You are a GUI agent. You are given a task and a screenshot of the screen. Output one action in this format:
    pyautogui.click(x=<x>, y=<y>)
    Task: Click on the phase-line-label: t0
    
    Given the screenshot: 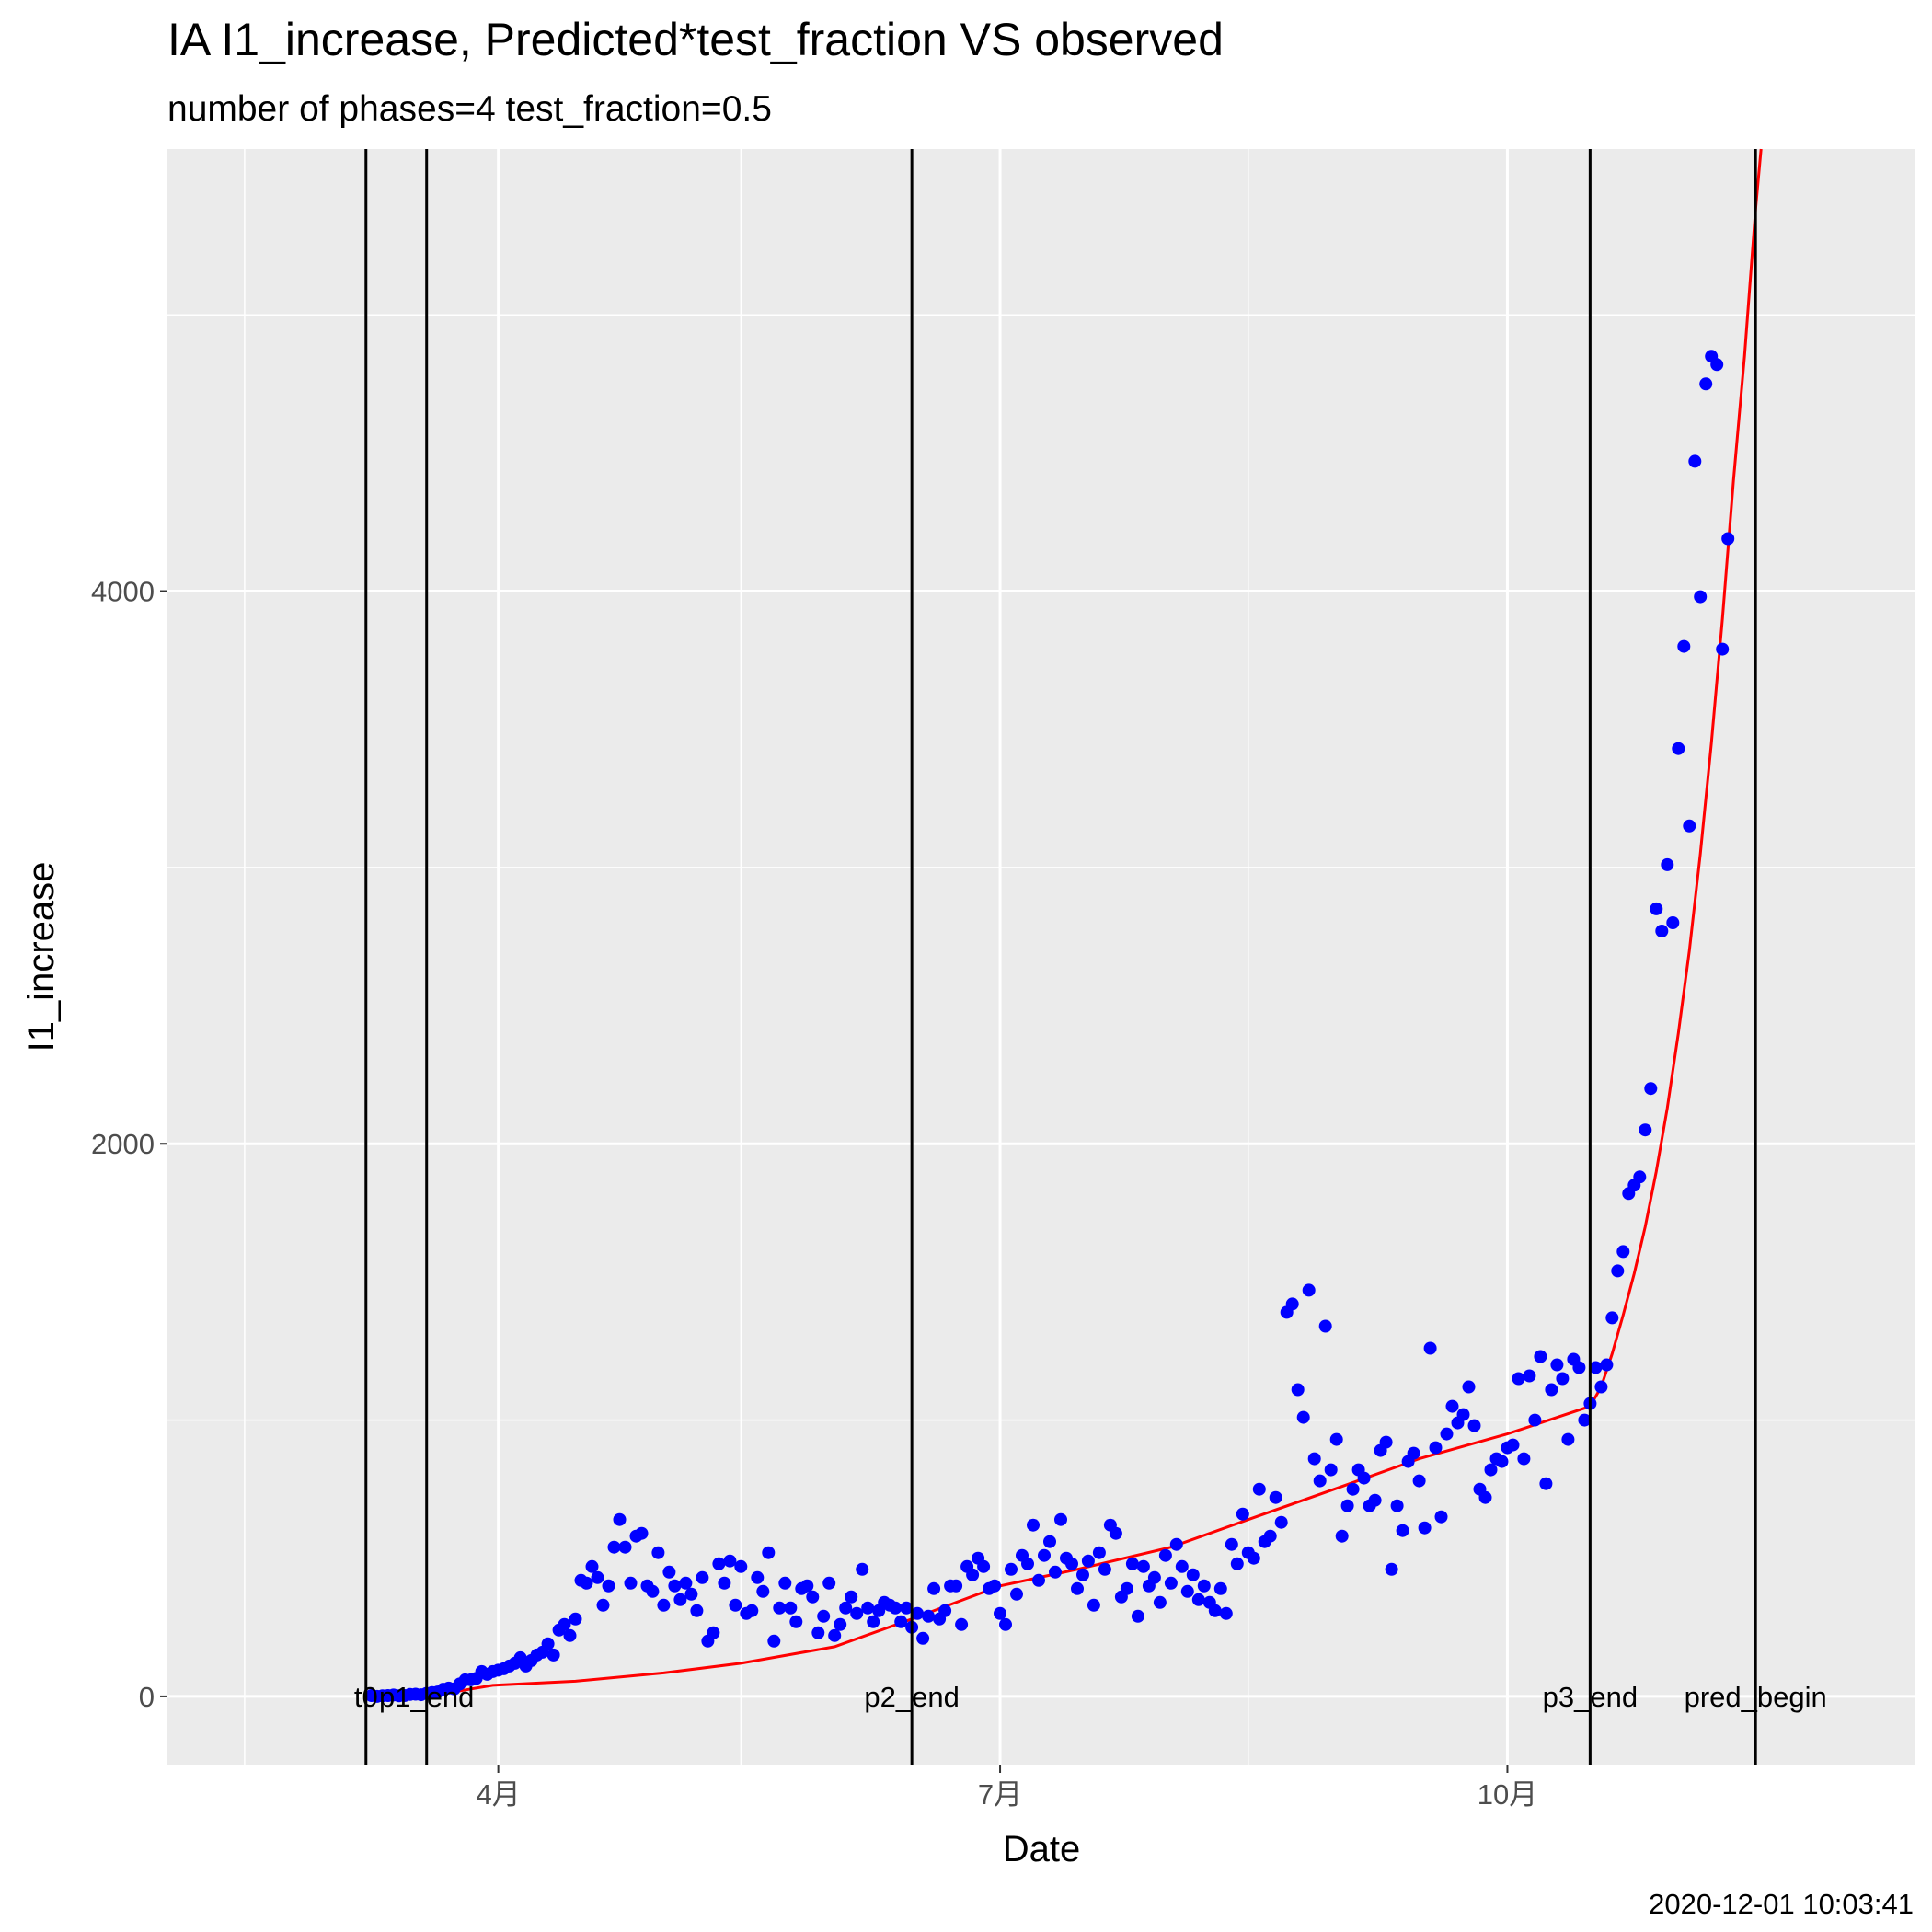 What is the action you would take?
    pyautogui.click(x=366, y=1697)
    